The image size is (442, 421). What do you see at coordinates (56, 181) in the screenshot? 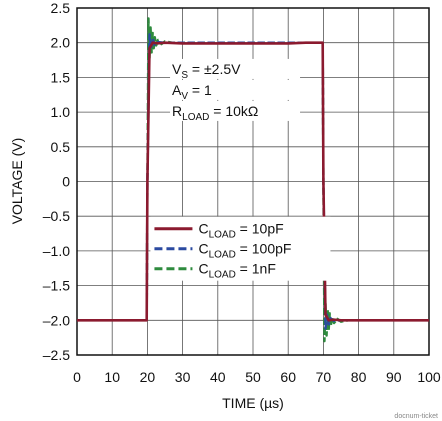
I see `y-tick-labels: 2.5 2.0 1.5 1.0 0.5 0 –0.5 –1.0 –1.5 –2.0 –2.5` at bounding box center [56, 181].